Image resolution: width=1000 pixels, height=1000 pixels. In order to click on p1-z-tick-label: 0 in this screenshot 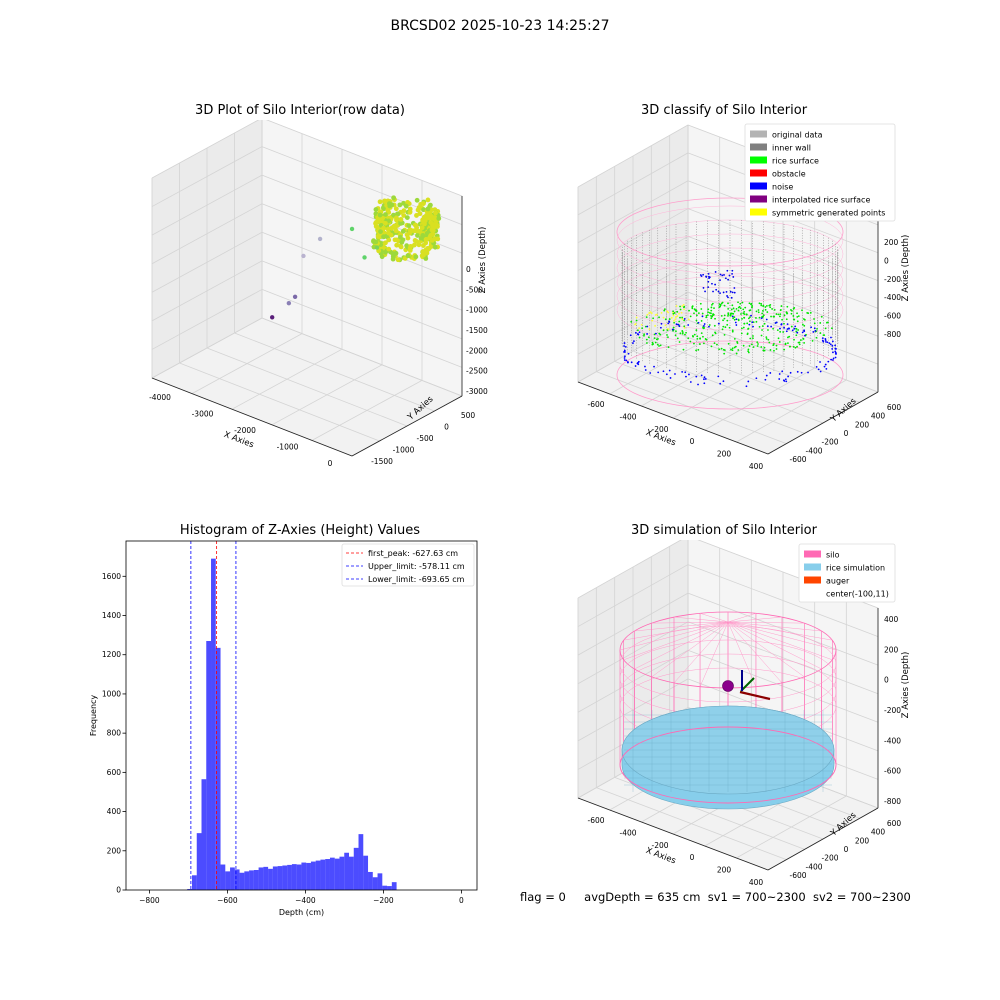, I will do `click(468, 269)`.